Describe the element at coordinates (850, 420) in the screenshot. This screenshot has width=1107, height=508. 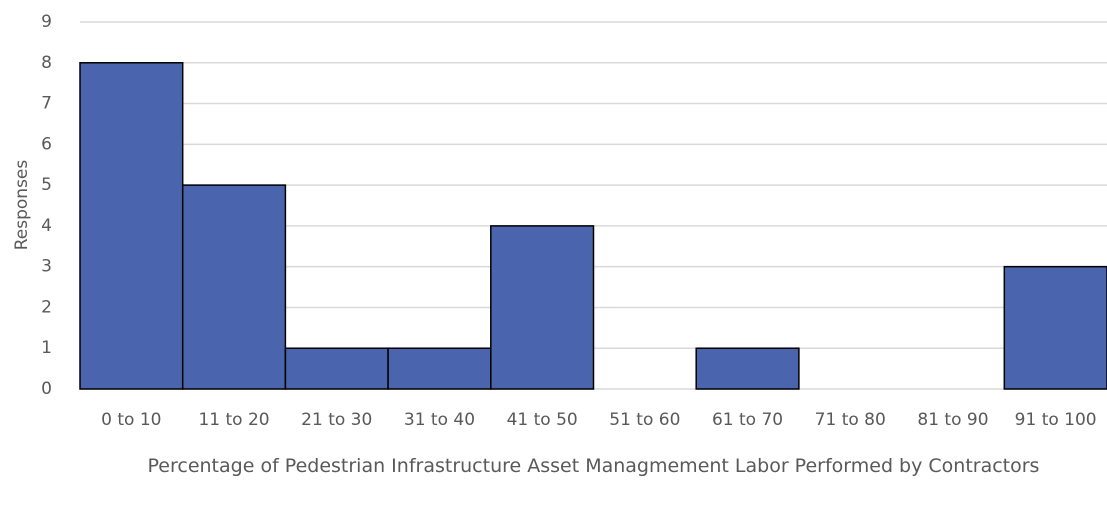
I see `x-tick-label: 71 to 80` at that location.